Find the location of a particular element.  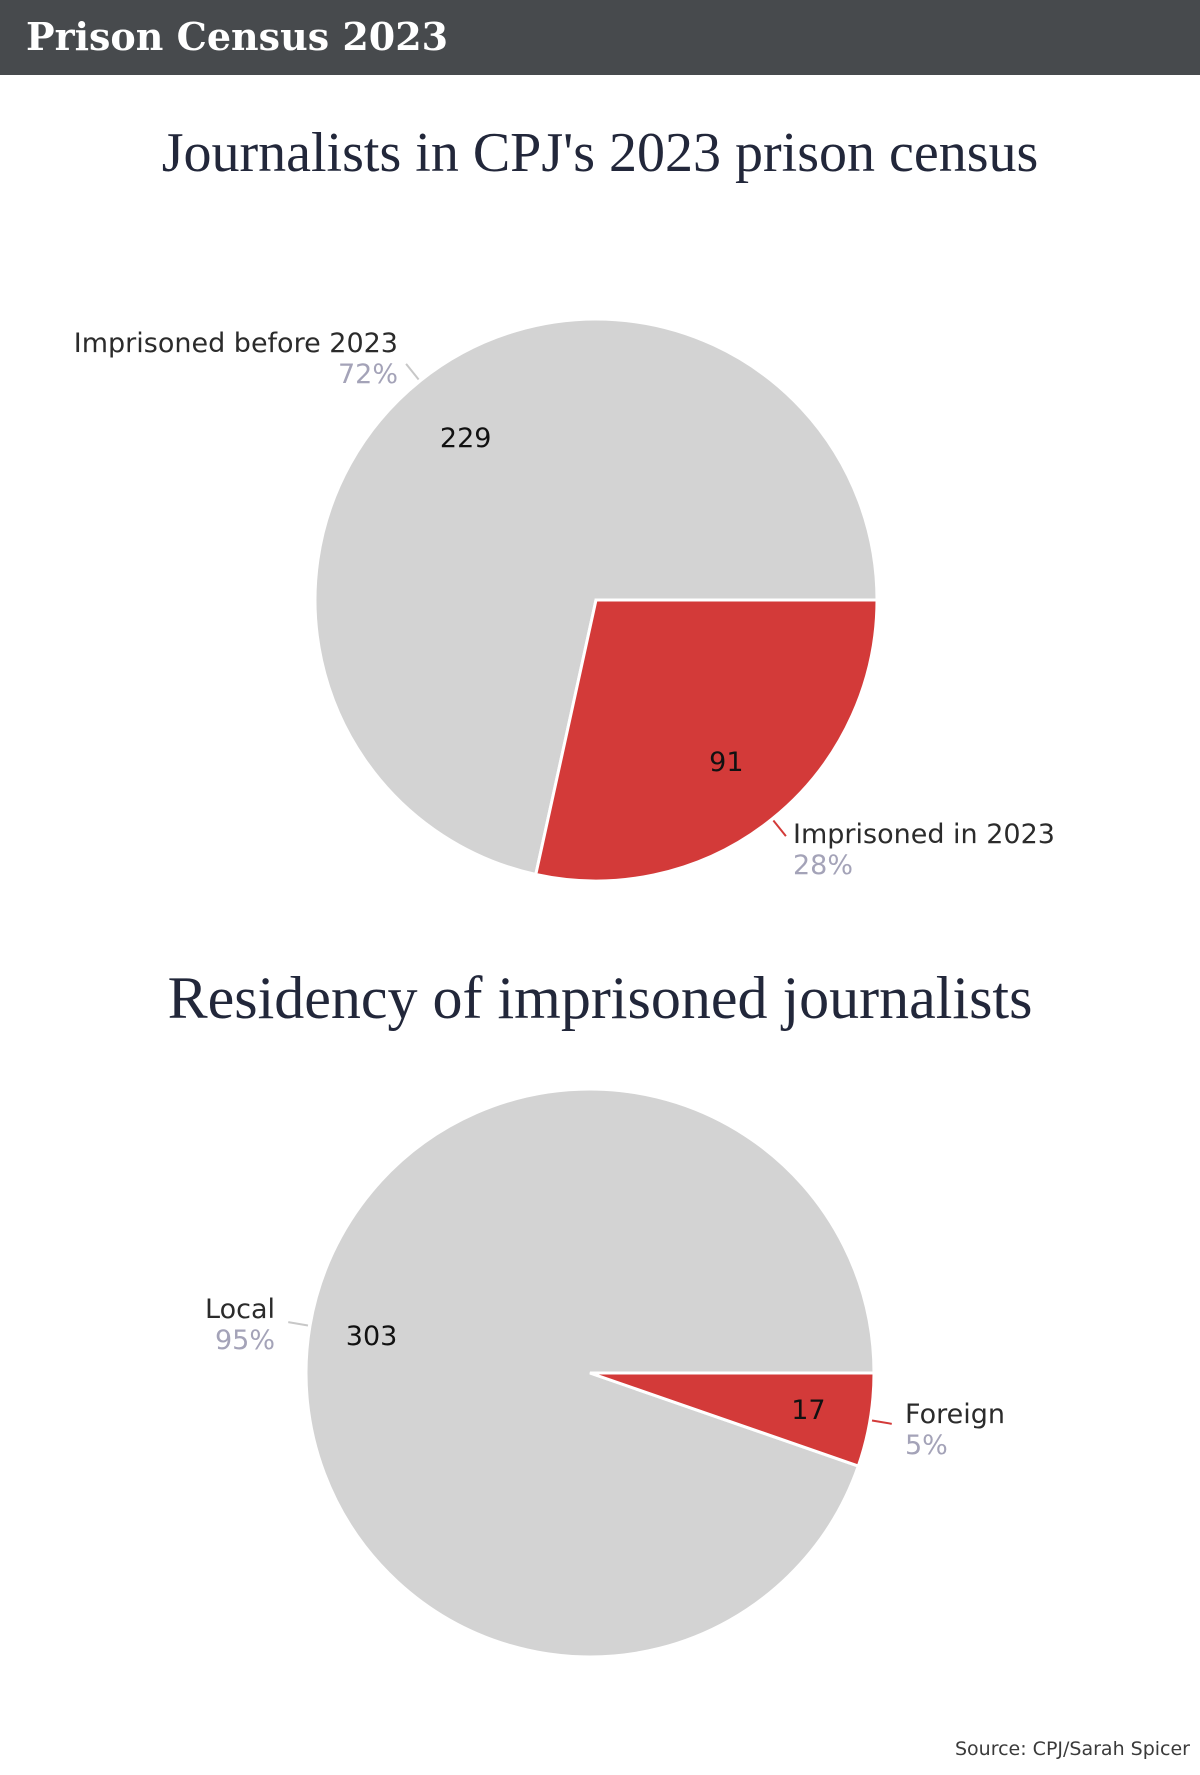

pie-2-category-label-1: Local is located at coordinates (240, 1309).